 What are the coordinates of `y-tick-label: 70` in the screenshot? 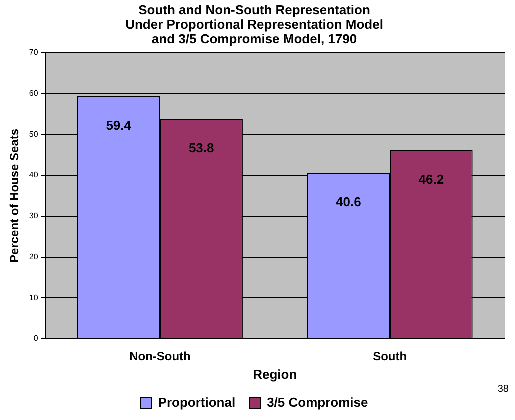 It's located at (34, 53).